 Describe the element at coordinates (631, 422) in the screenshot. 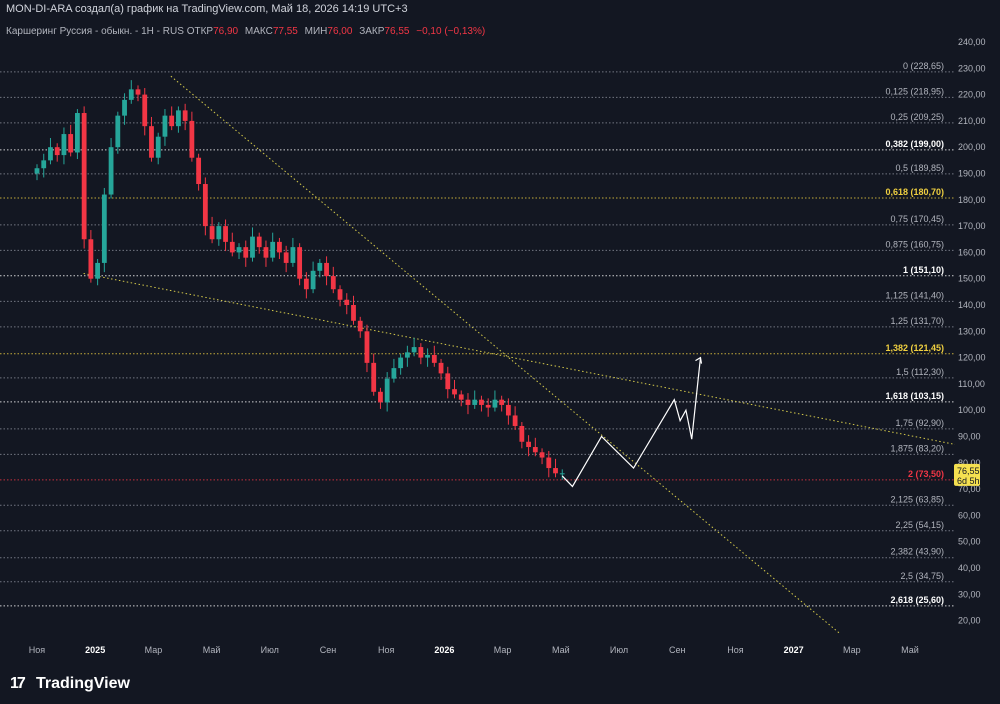

I see `projection-path` at that location.